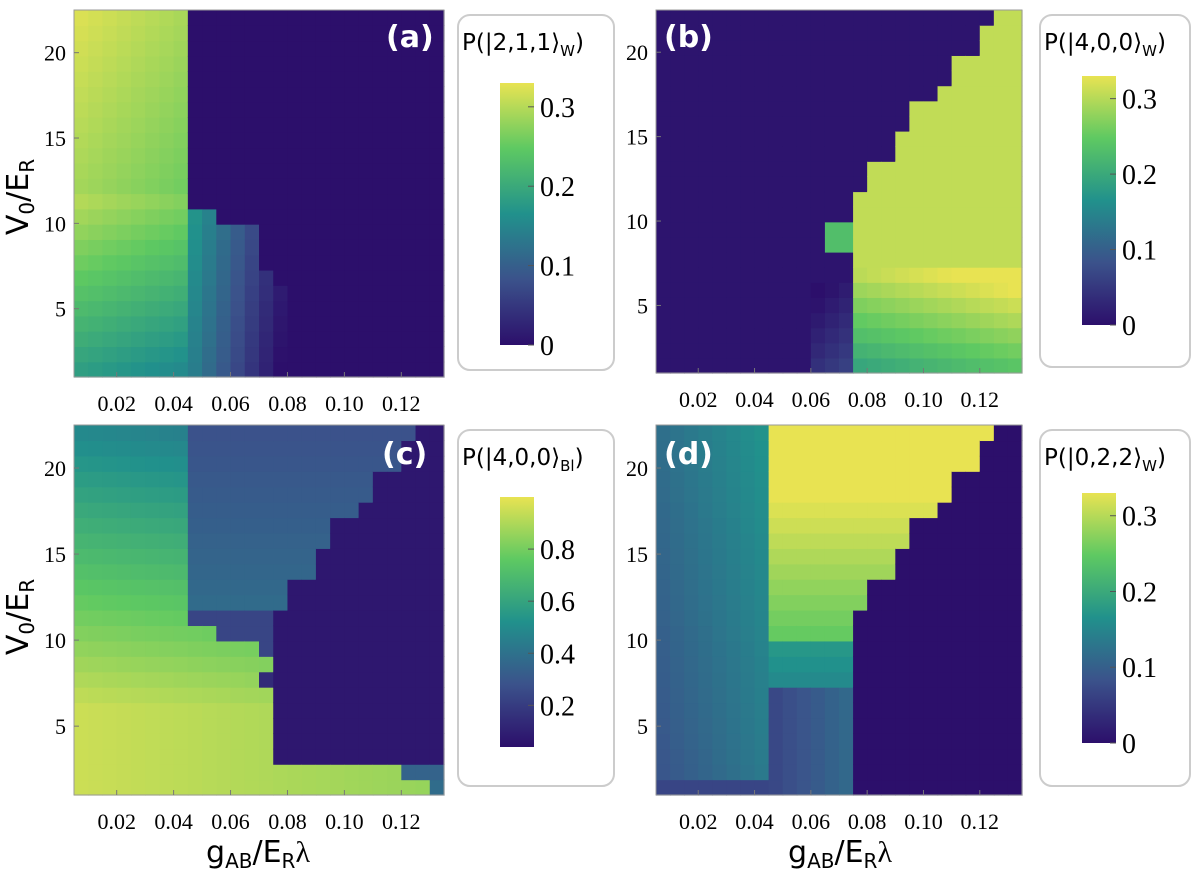 The image size is (1195, 875). What do you see at coordinates (637, 137) in the screenshot?
I see `y-tick-label: 15` at bounding box center [637, 137].